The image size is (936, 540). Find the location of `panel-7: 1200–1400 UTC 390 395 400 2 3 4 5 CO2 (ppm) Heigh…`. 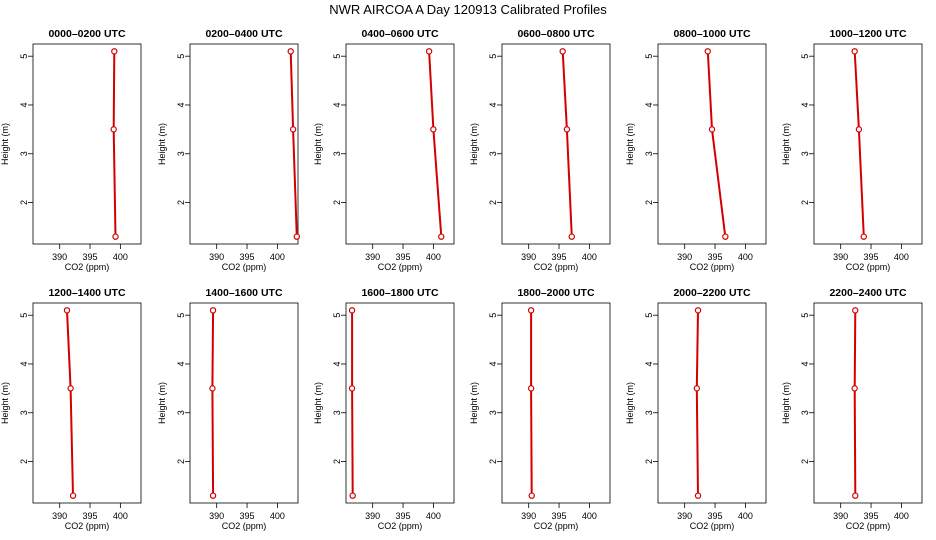

panel-7: 1200–1400 UTC 390 395 400 2 3 4 5 CO2 (ppm) Heigh… is located at coordinates (71, 409).